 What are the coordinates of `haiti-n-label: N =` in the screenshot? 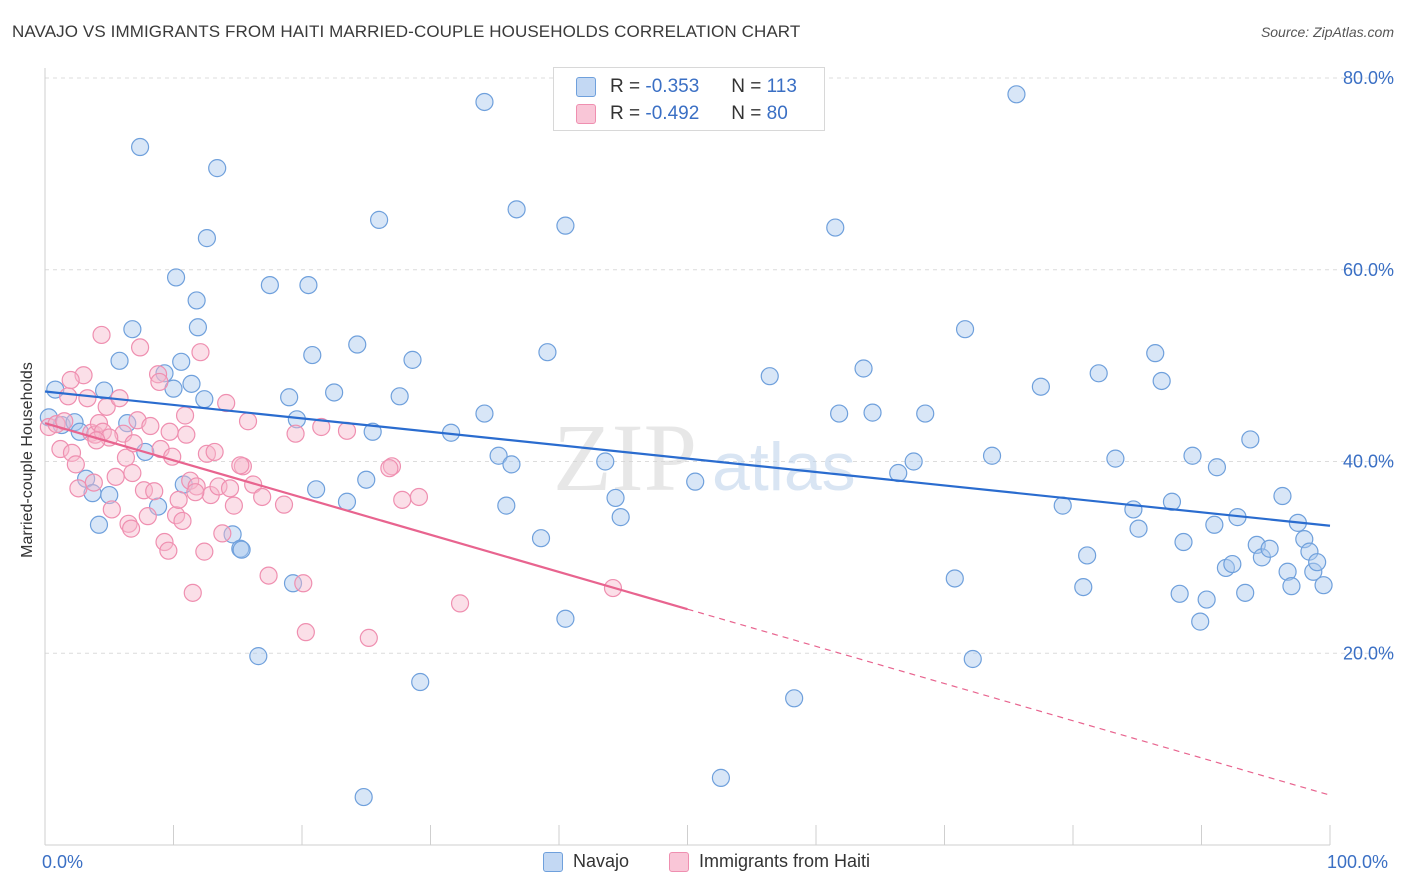 It's located at (746, 113).